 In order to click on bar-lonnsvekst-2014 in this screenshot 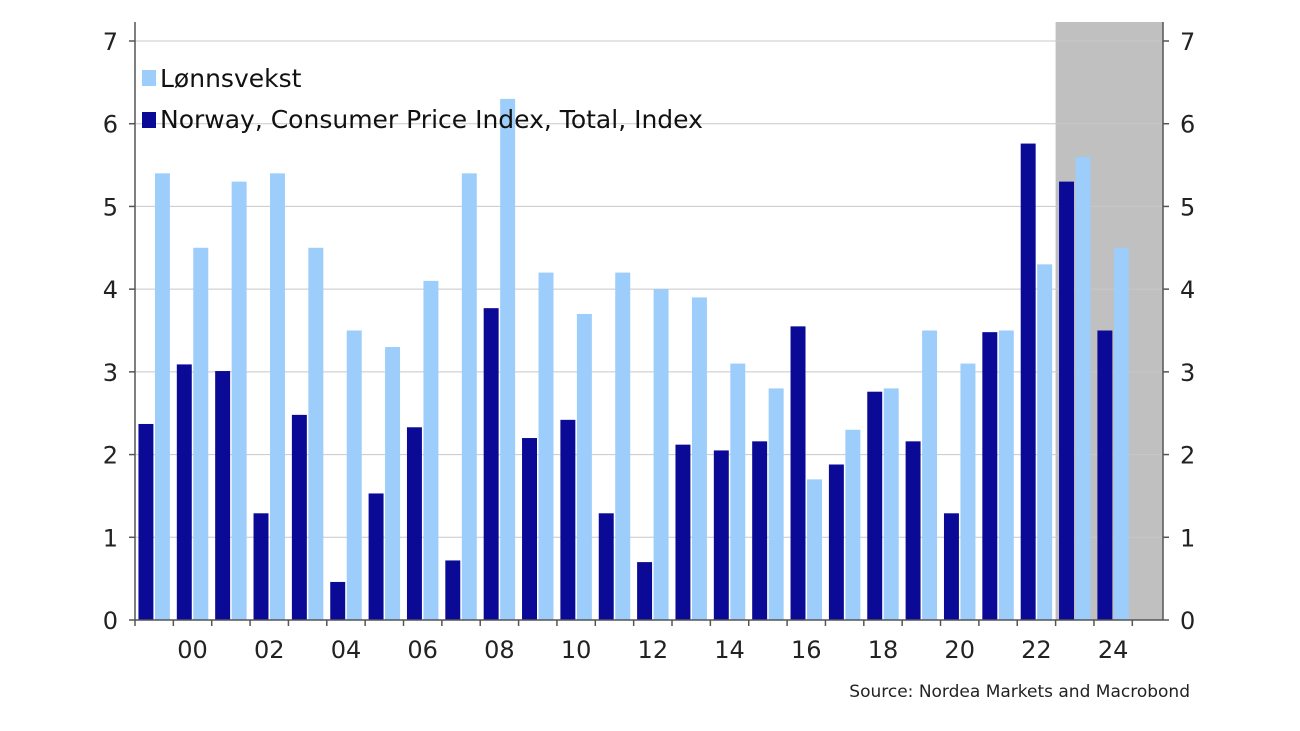, I will do `click(738, 491)`.